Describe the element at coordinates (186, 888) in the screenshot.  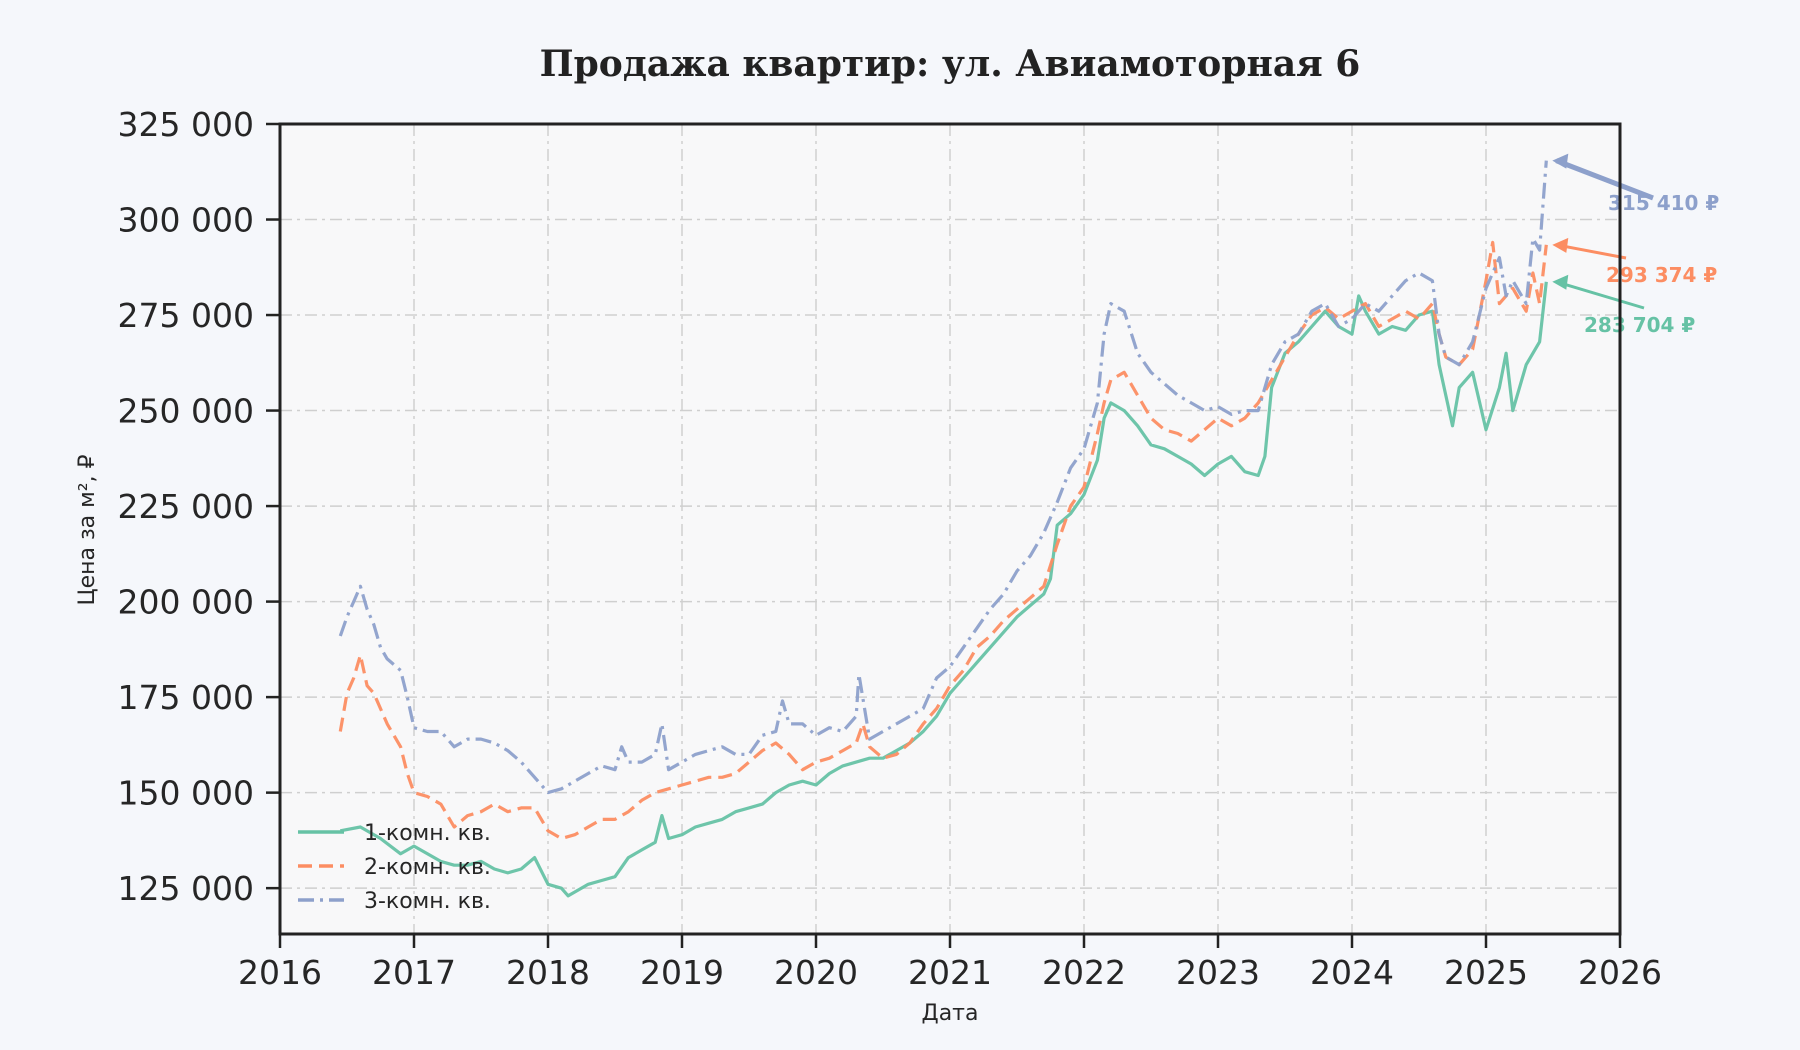
I see `y-tick-label: 125 000` at that location.